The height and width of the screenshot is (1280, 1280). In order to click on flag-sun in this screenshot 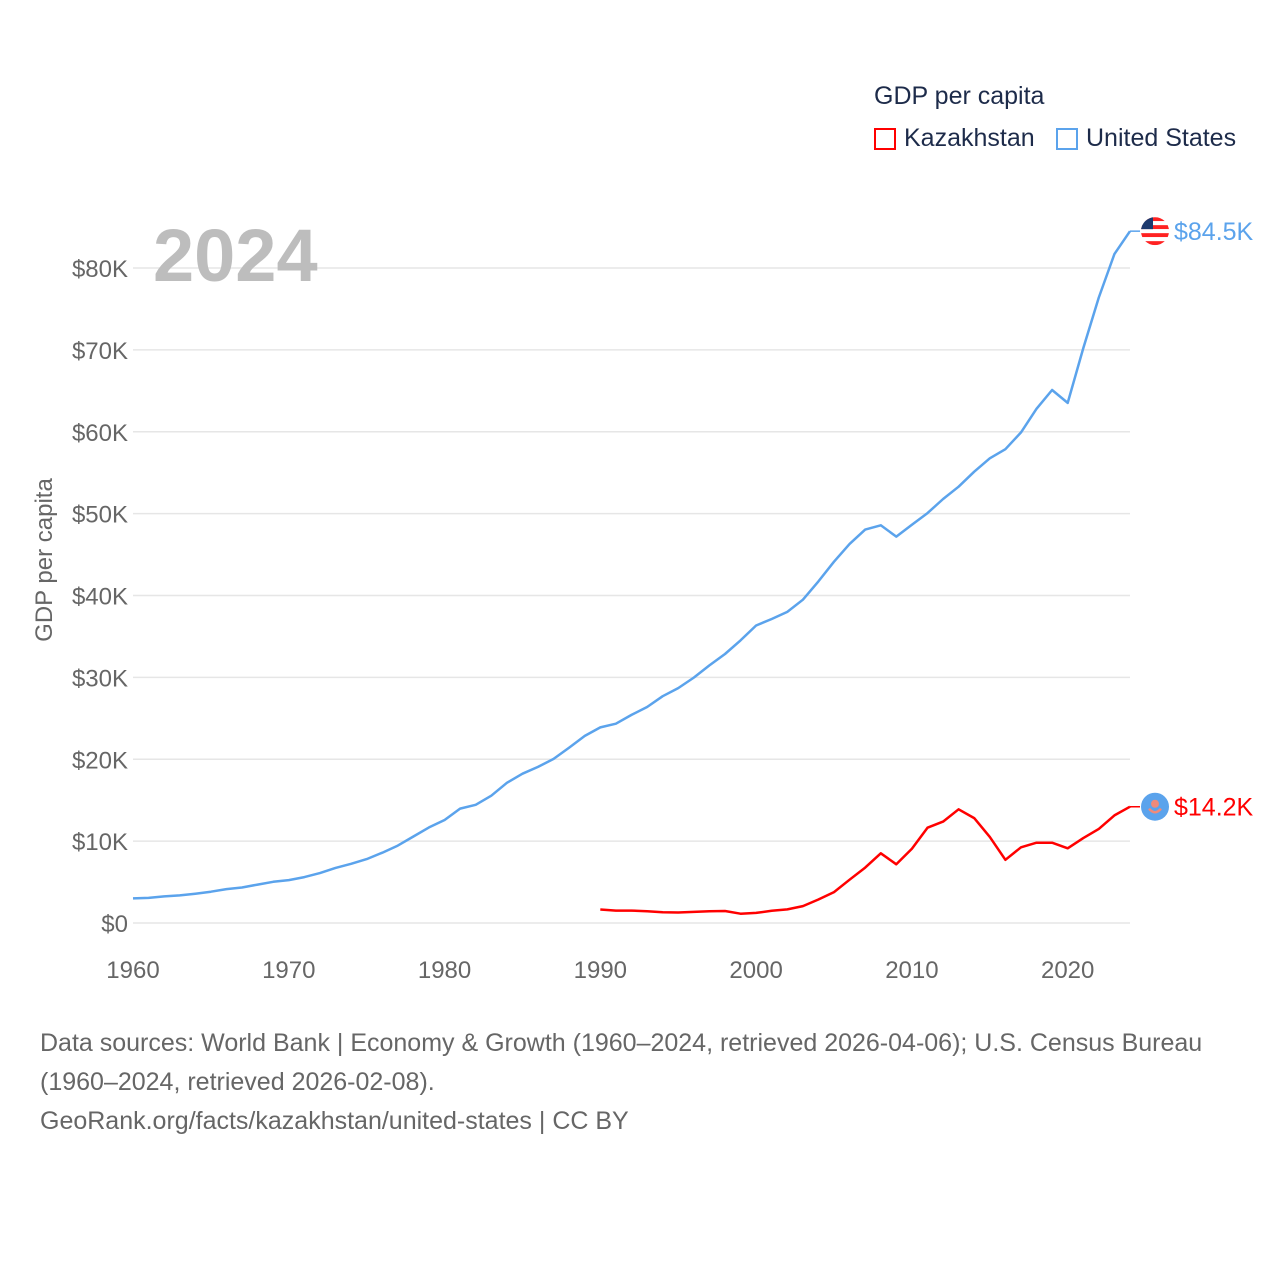, I will do `click(1155, 803)`.